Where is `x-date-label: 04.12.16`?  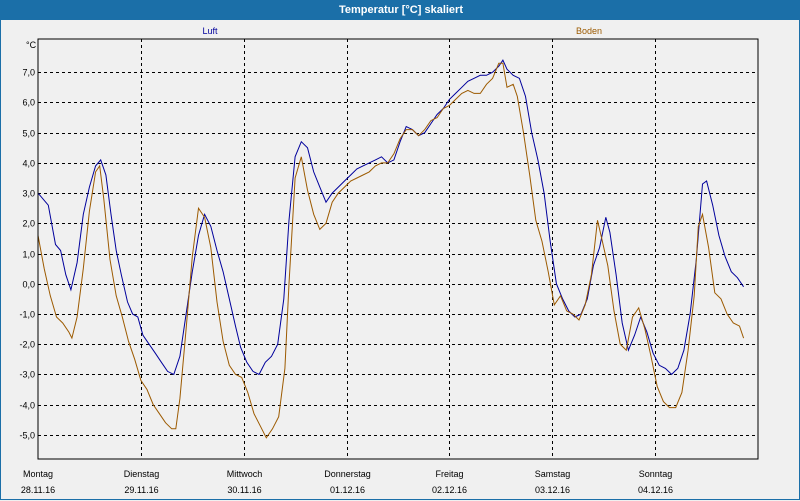 x-date-label: 04.12.16 is located at coordinates (655, 490).